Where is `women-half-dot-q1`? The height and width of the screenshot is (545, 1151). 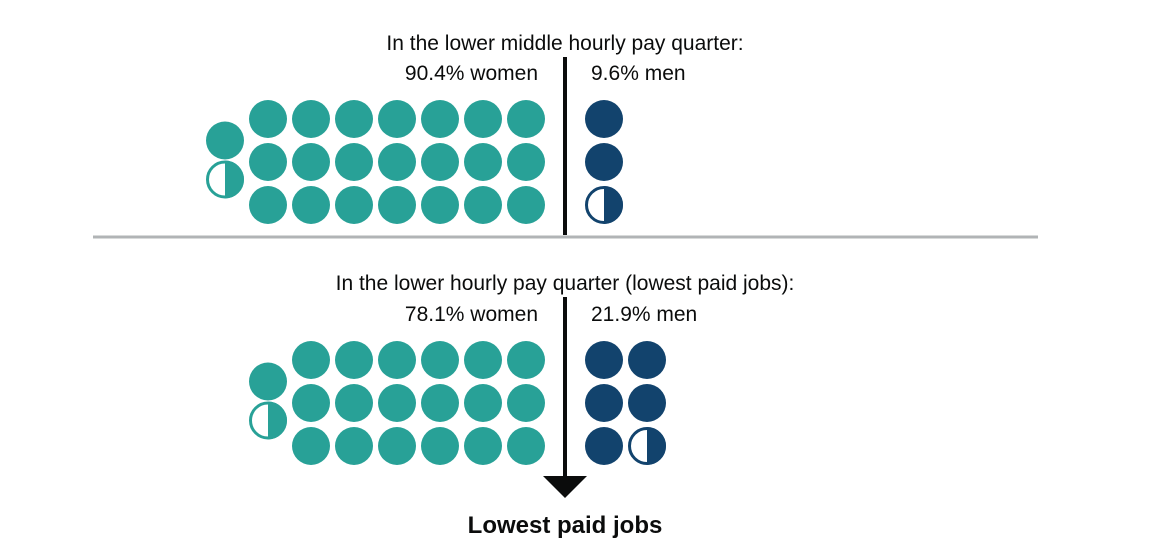 women-half-dot-q1 is located at coordinates (225, 179).